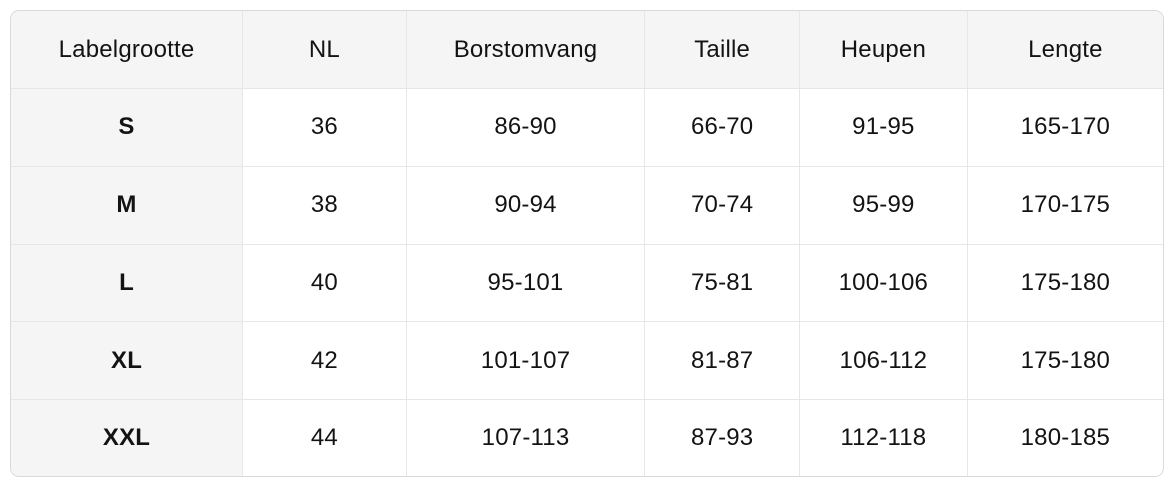 The width and height of the screenshot is (1174, 486). I want to click on table-cell: 91-95, so click(883, 127).